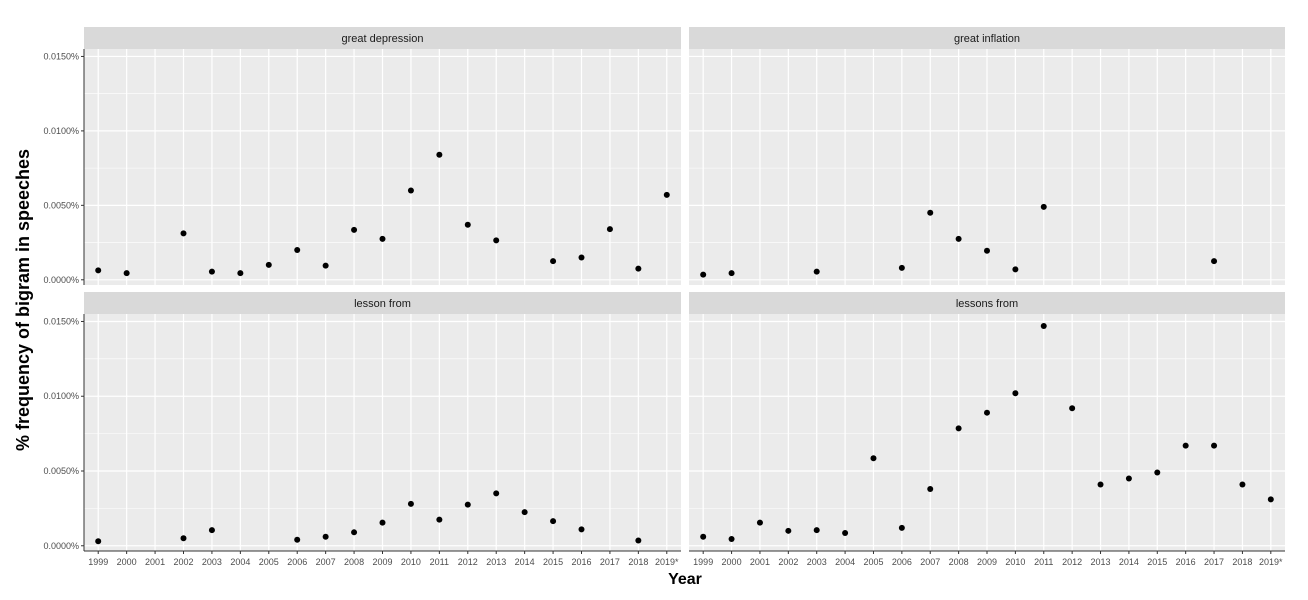 The image size is (1308, 600). Describe the element at coordinates (61, 321) in the screenshot. I see `y-tick-label: 0.0150%` at that location.